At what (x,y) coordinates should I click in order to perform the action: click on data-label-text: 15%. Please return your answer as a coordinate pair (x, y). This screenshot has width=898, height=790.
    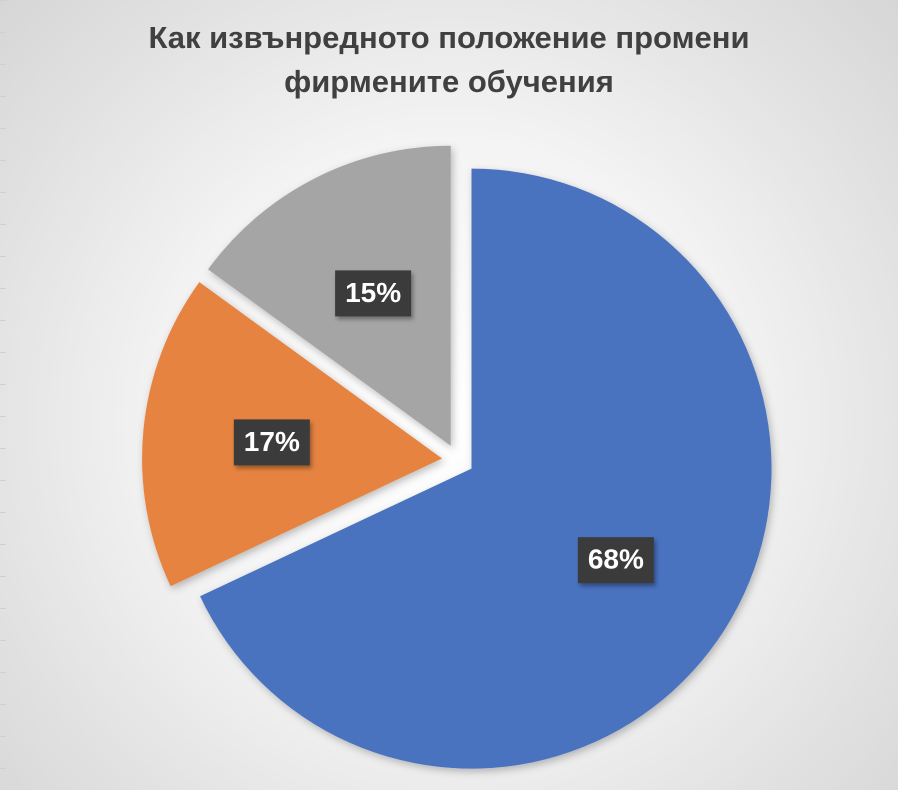
    Looking at the image, I should click on (373, 292).